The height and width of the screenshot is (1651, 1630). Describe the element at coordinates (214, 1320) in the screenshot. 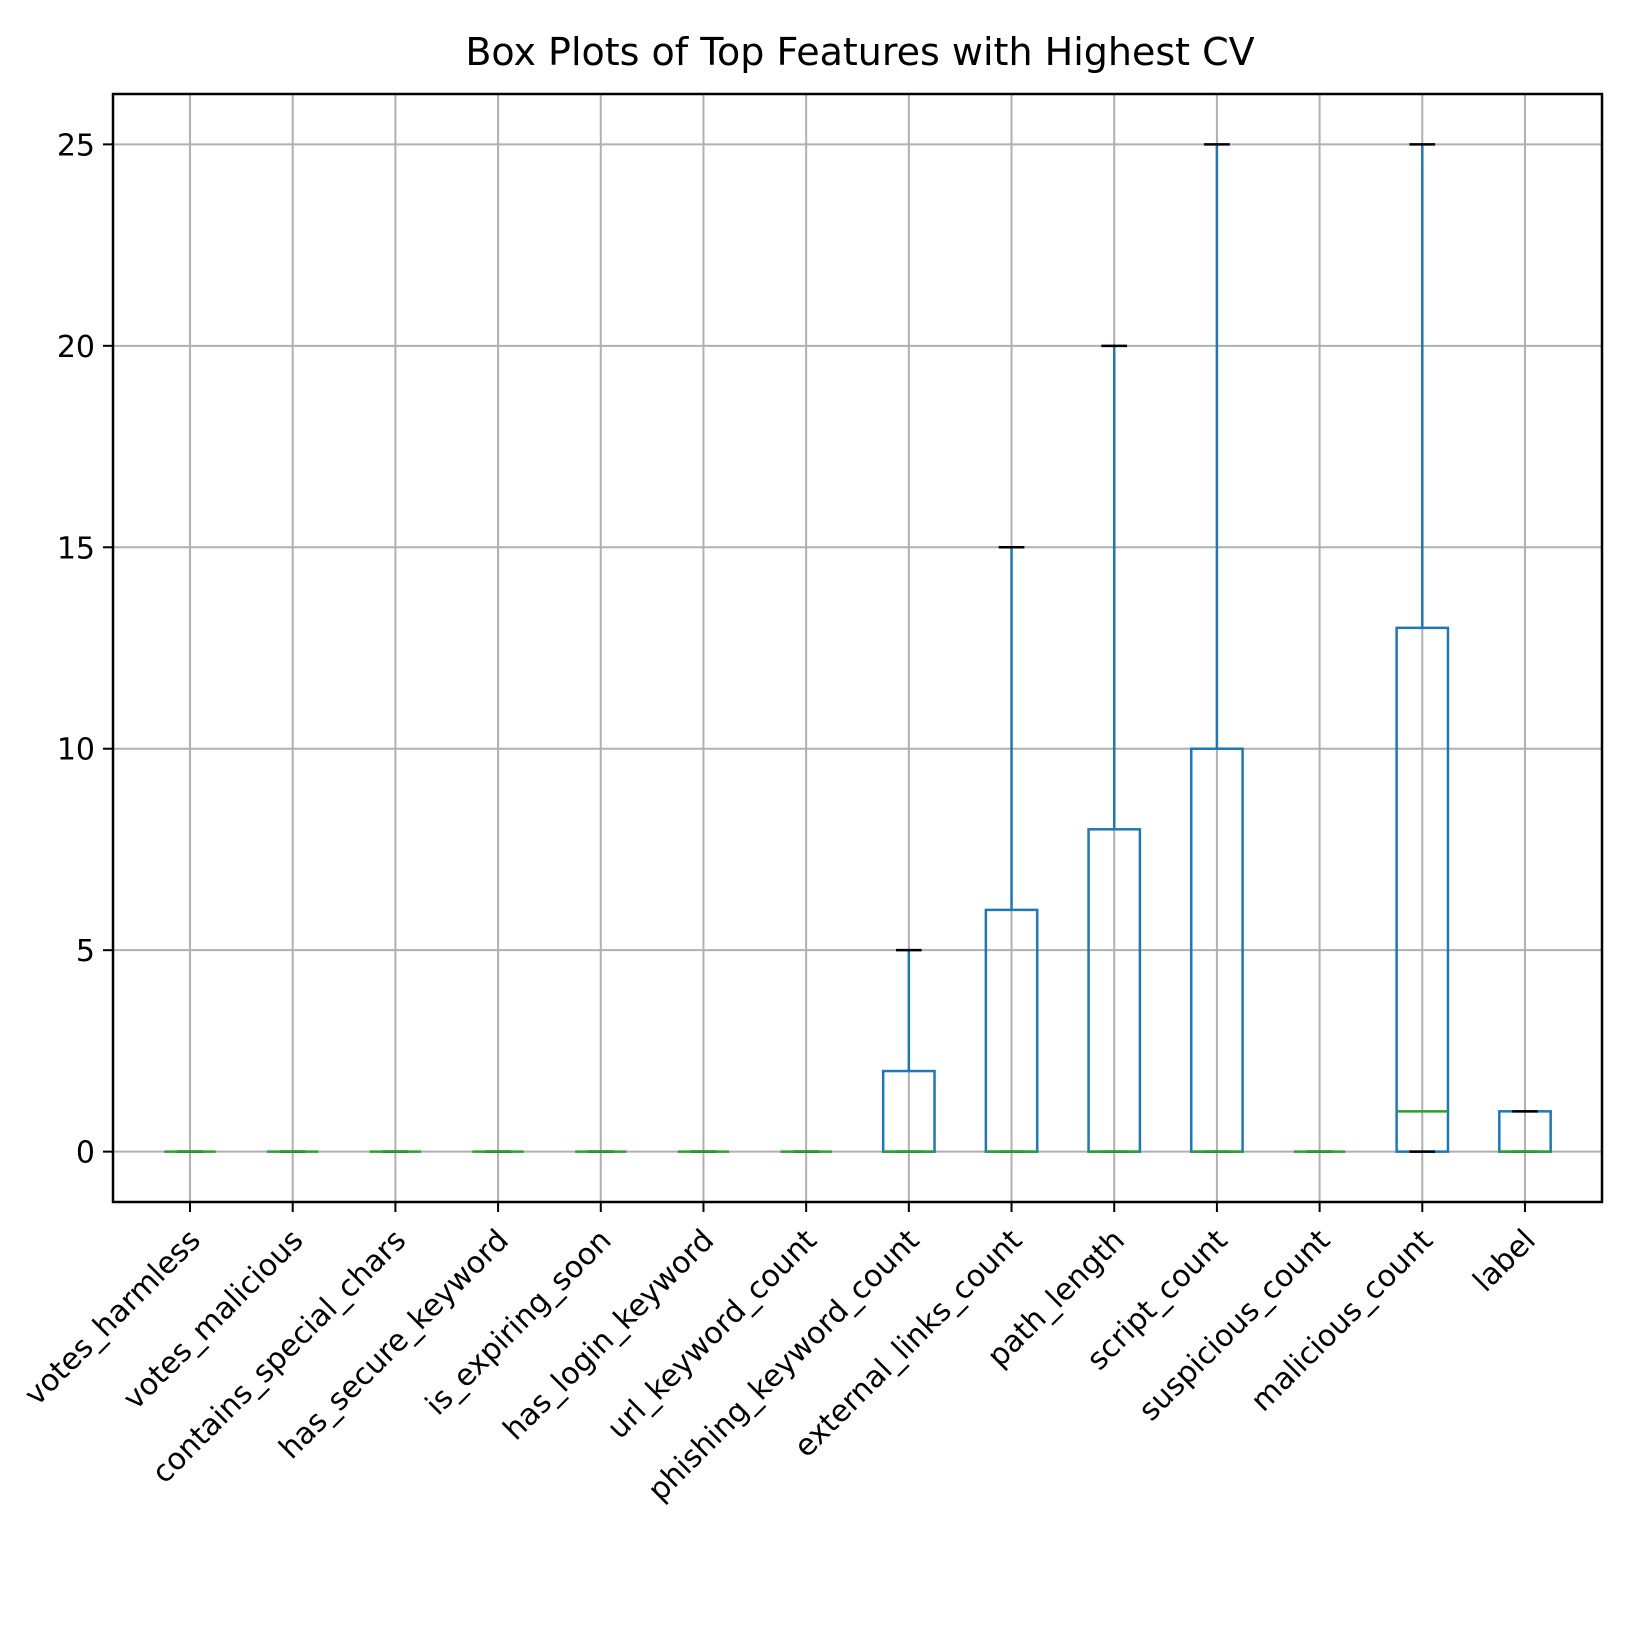

I see `x-tick-label: votes_malicious` at that location.